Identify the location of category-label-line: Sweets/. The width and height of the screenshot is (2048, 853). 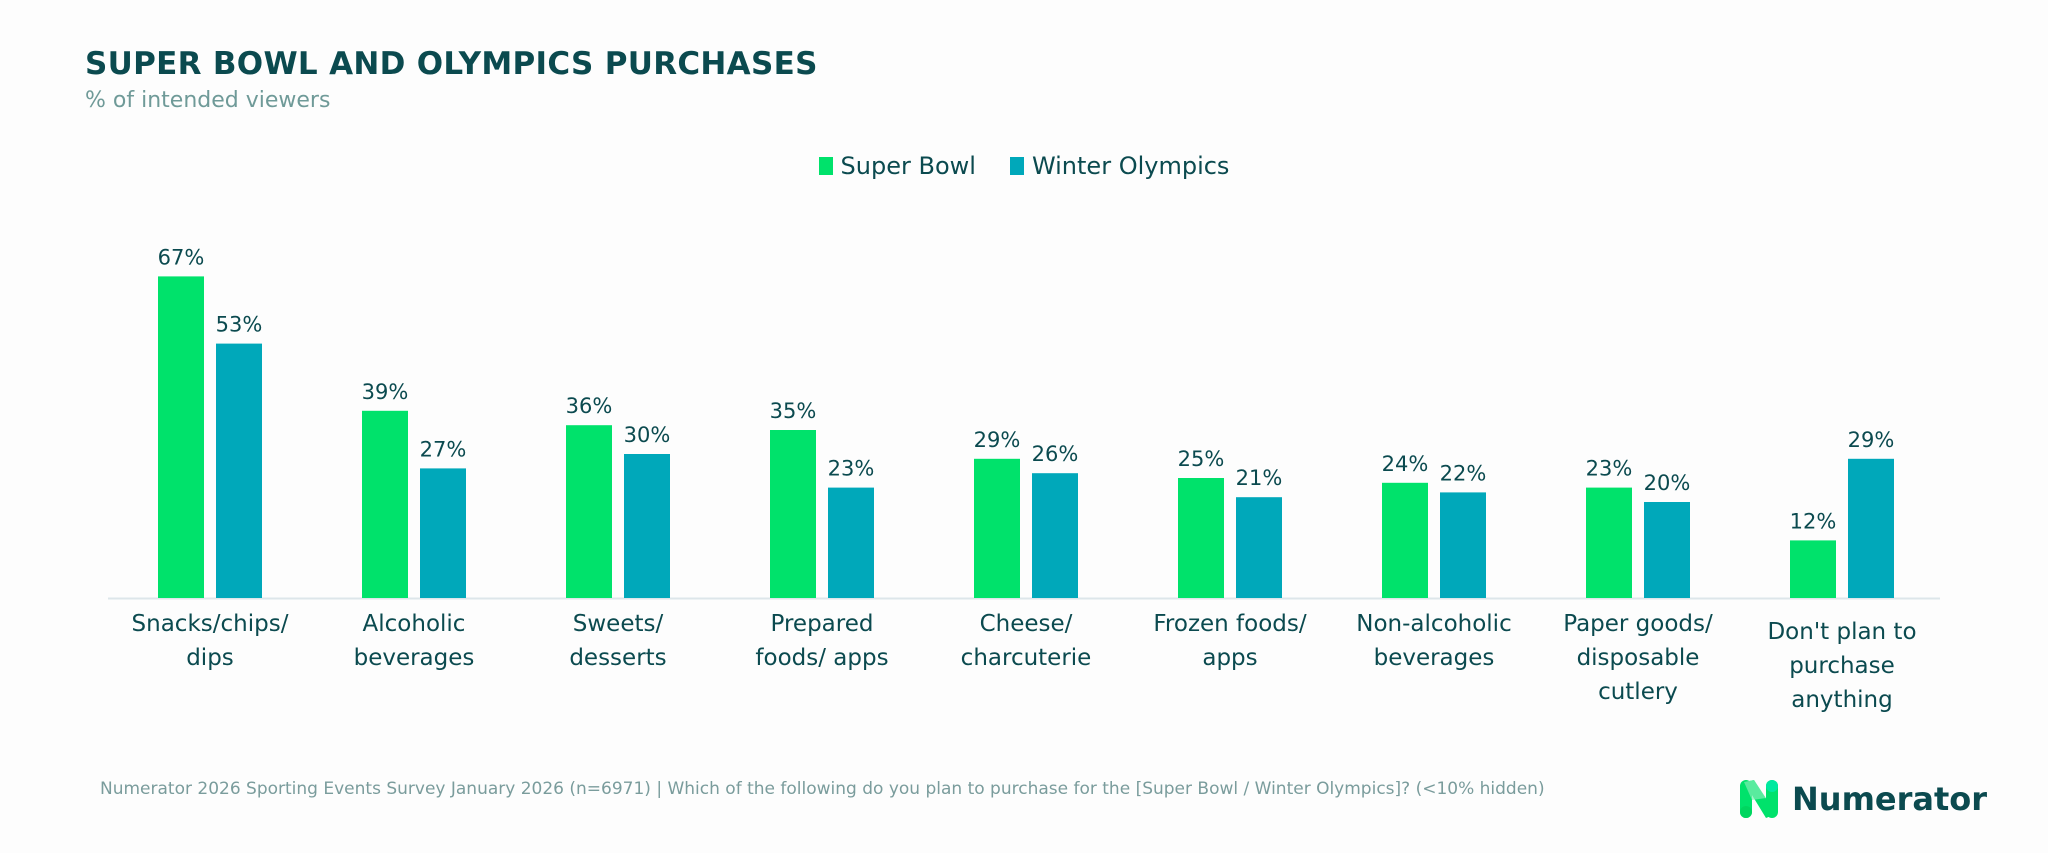
(618, 624).